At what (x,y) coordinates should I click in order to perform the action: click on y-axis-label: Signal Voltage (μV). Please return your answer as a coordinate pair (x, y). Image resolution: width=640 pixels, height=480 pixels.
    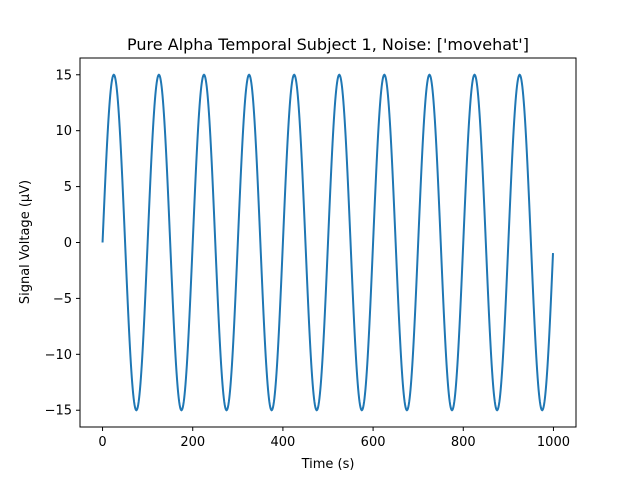
    Looking at the image, I should click on (25, 242).